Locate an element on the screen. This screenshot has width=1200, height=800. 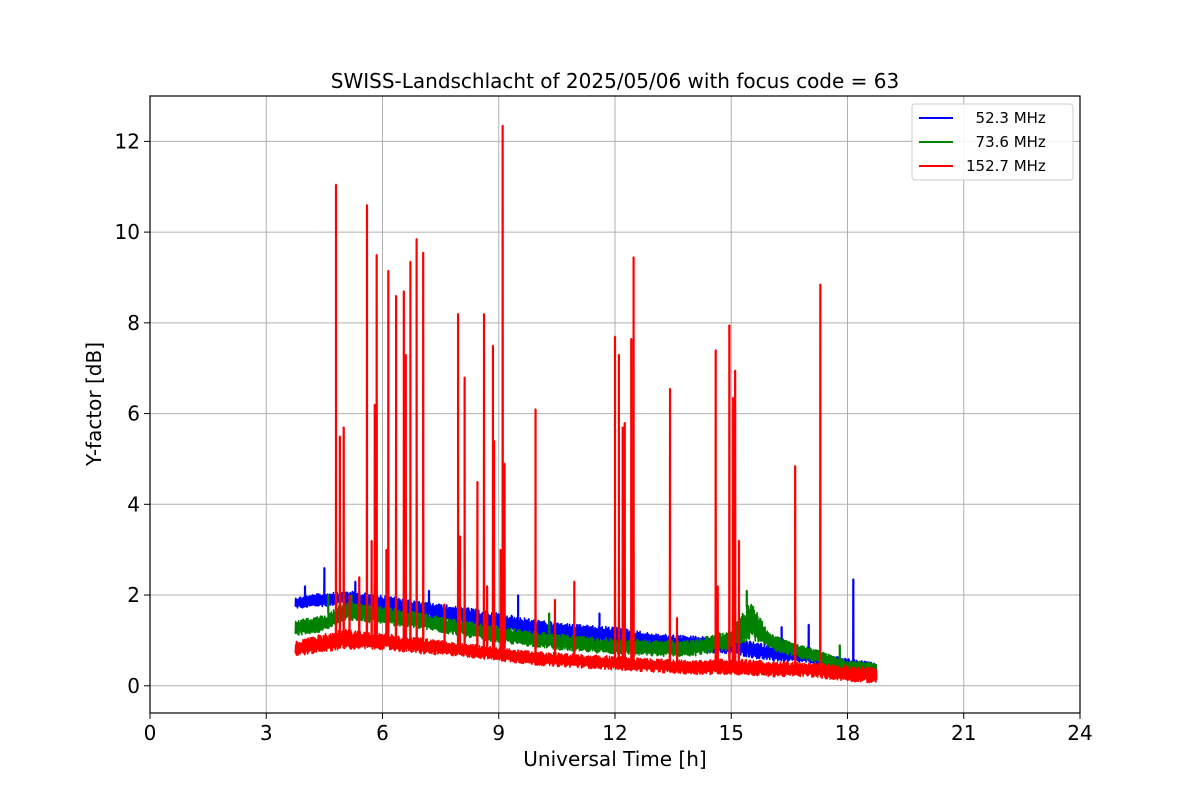
y-axis-label: Y-factor [dB] is located at coordinates (94, 404).